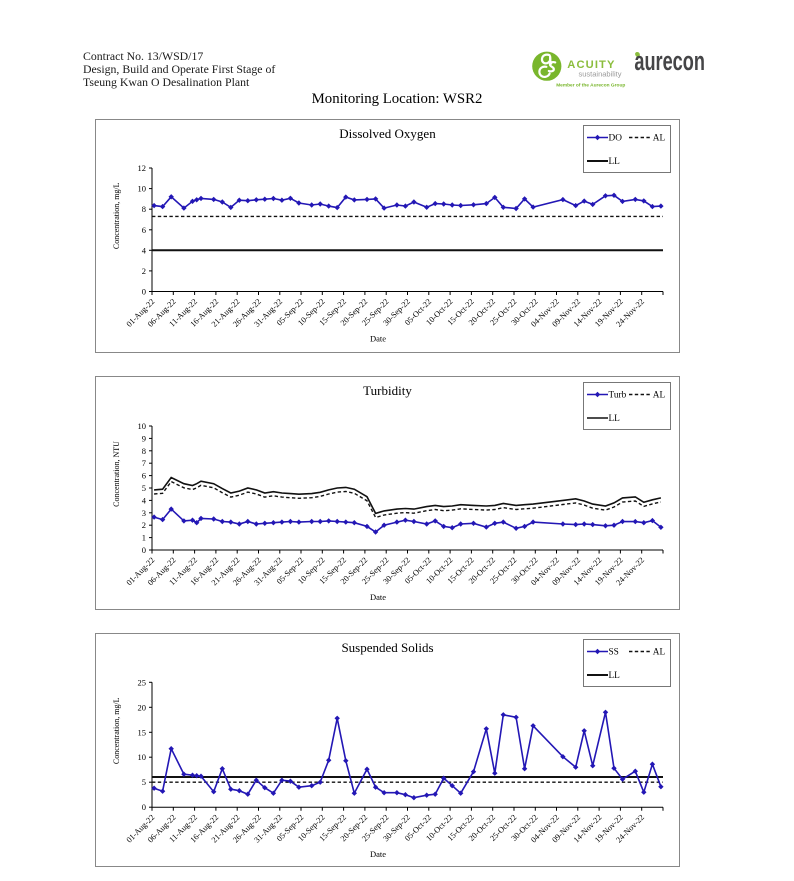 Image resolution: width=794 pixels, height=881 pixels. I want to click on svg-text: 20, so click(142, 707).